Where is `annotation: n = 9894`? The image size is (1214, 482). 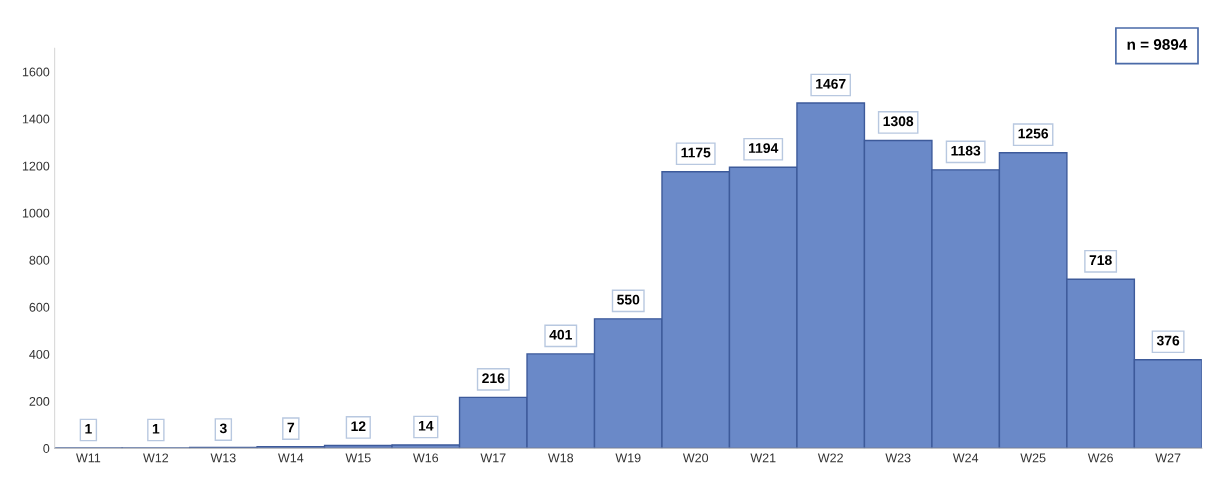 annotation: n = 9894 is located at coordinates (1157, 44).